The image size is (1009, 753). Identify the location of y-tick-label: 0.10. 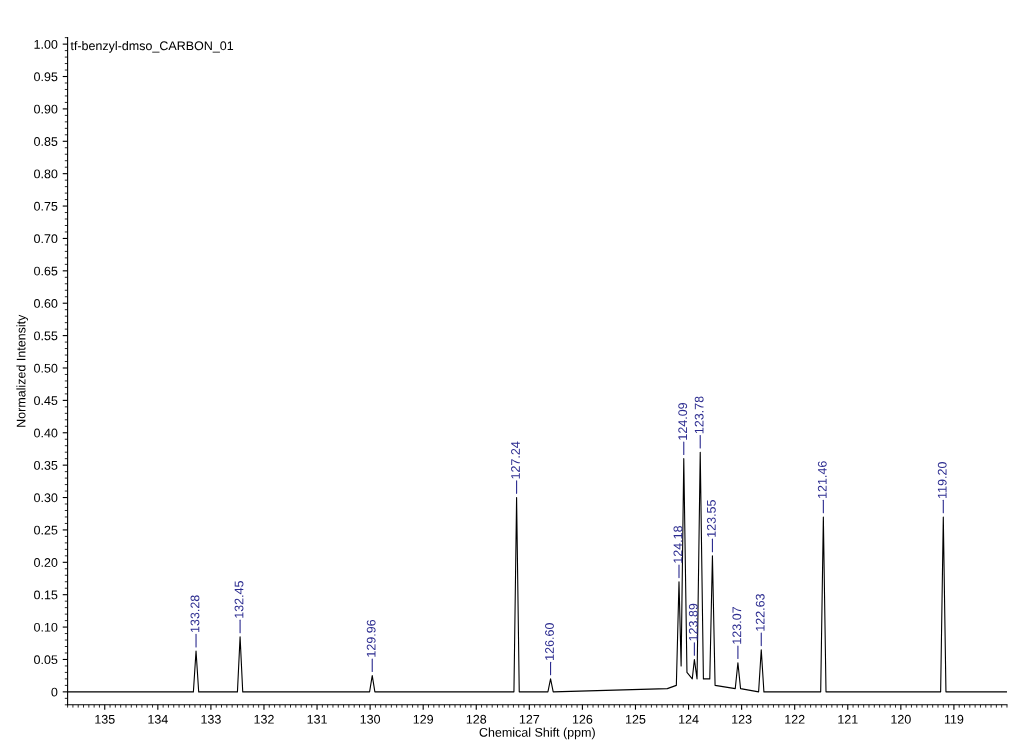
(46, 627).